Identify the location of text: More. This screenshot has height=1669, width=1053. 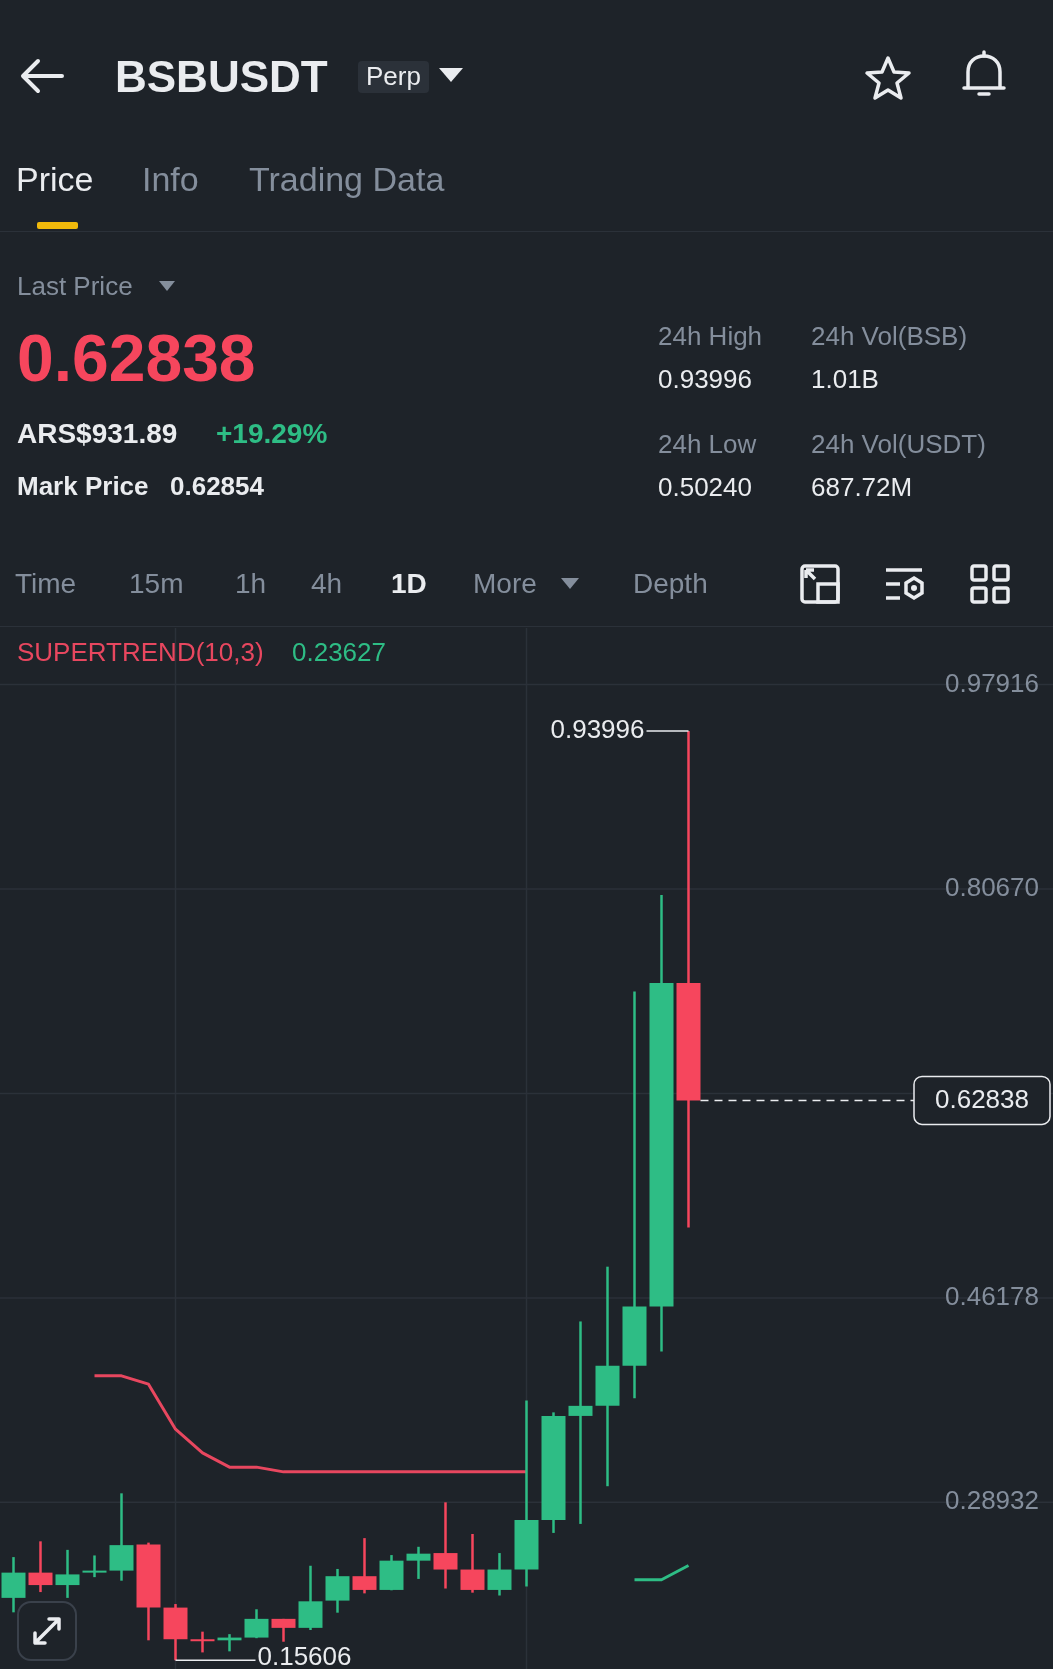
(505, 584).